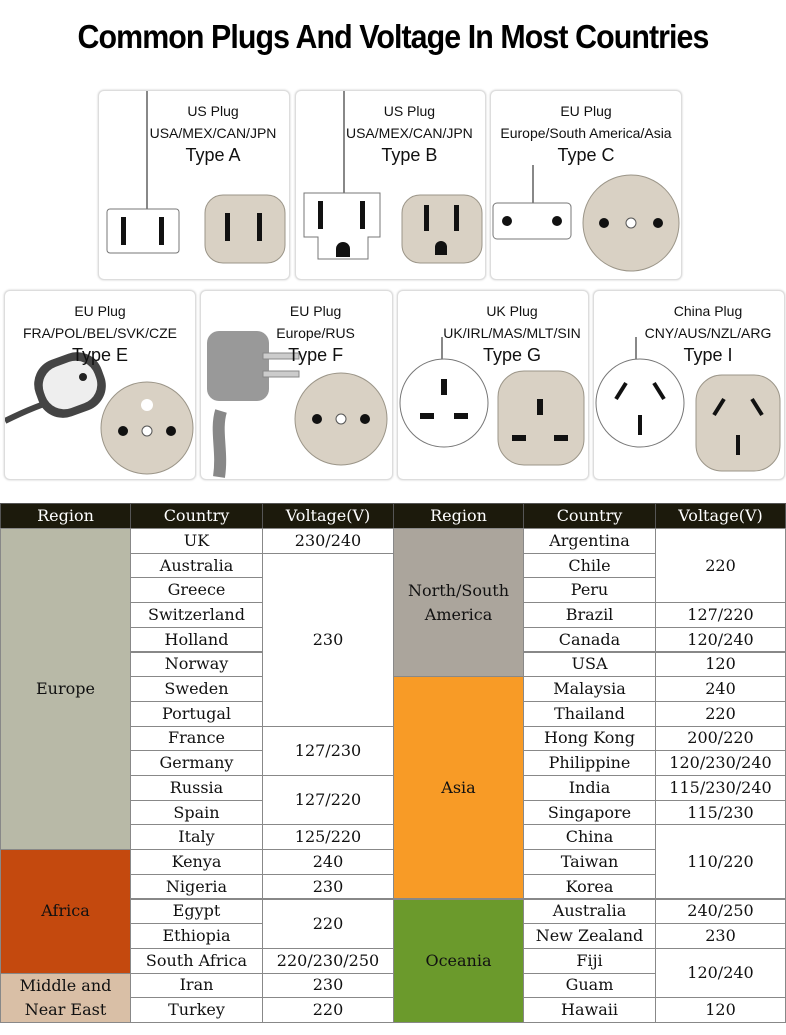  I want to click on voltage: 220/230/250, so click(328, 960).